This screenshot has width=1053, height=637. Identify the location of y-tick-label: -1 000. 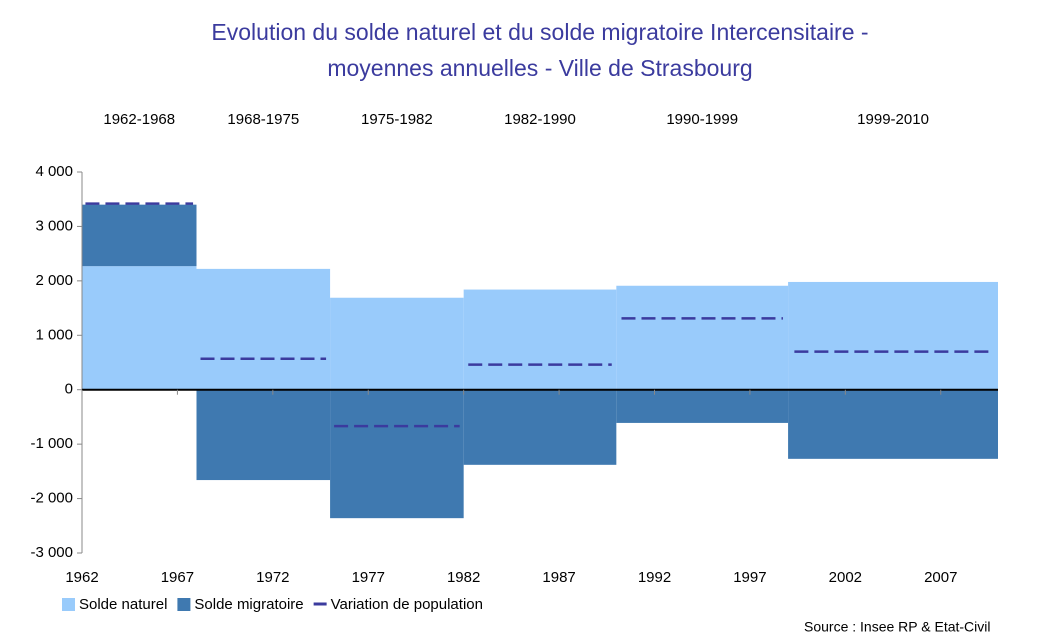
(51, 443).